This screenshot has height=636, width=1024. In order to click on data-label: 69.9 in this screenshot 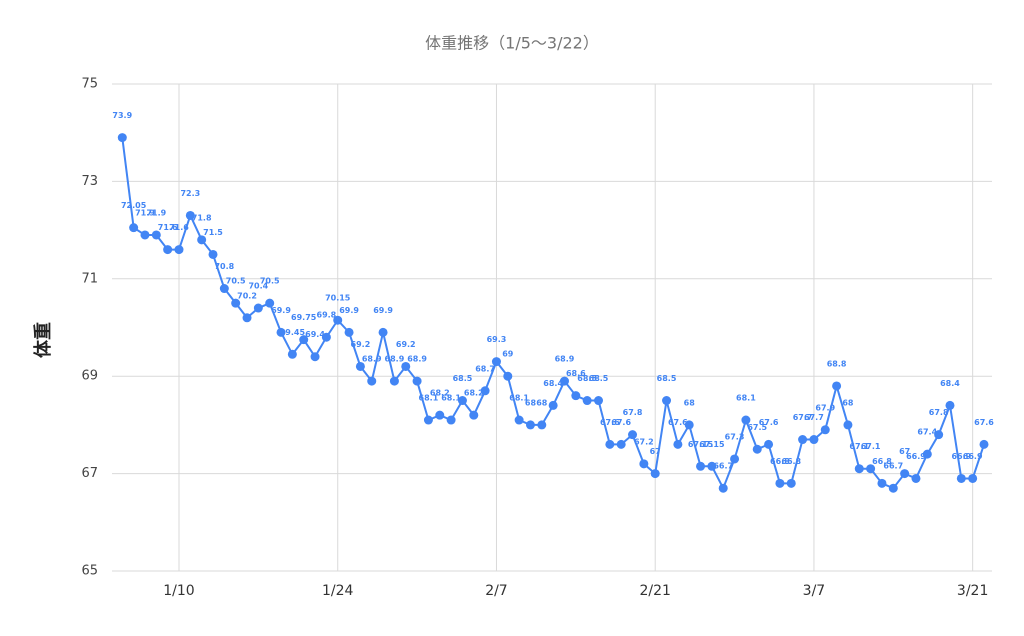, I will do `click(281, 310)`.